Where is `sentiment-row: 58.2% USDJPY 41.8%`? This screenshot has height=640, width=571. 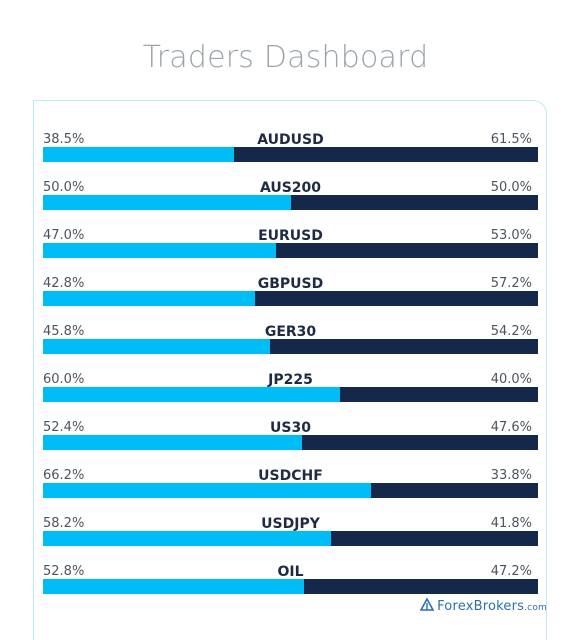
sentiment-row: 58.2% USDJPY 41.8% is located at coordinates (290, 536).